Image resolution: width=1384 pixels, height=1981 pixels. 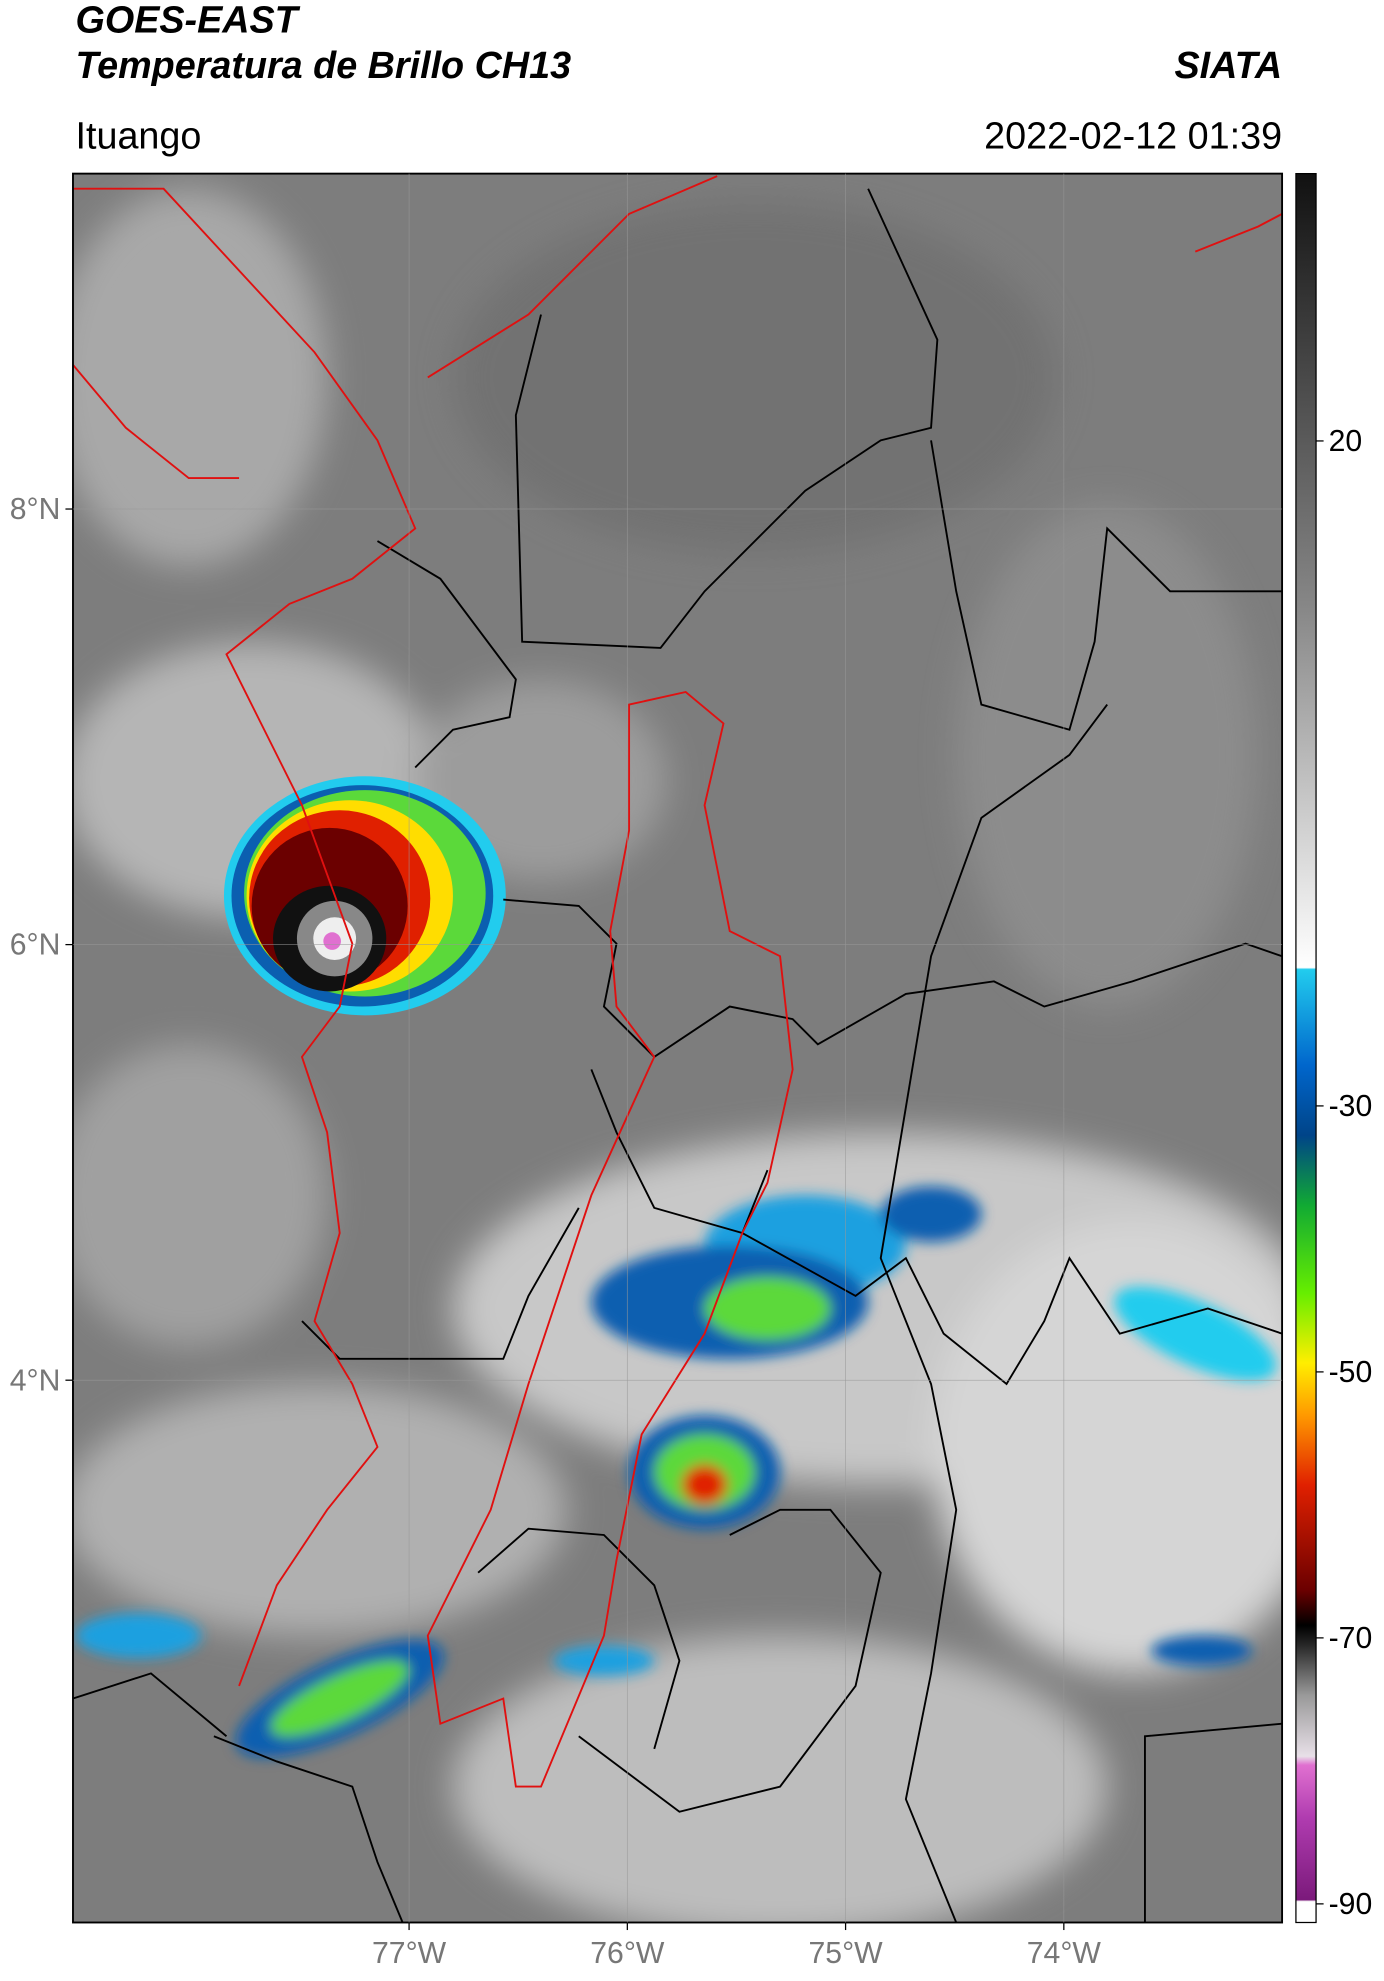 I want to click on colorbar-tick-label: -90, so click(x=1351, y=1904).